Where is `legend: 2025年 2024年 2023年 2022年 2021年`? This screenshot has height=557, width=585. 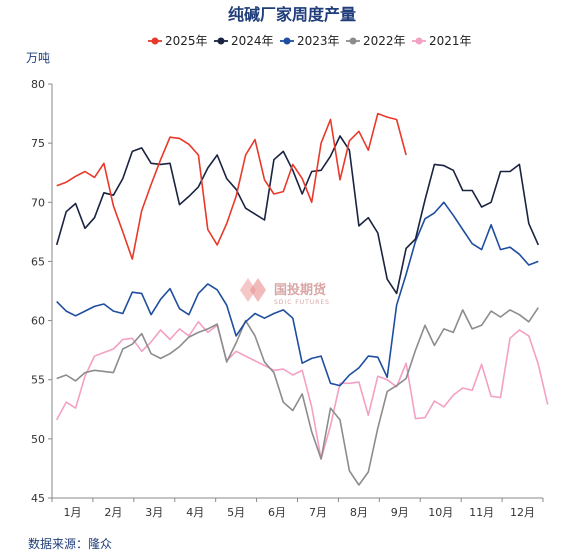
legend: 2025年 2024年 2023年 2022年 2021年 is located at coordinates (310, 41).